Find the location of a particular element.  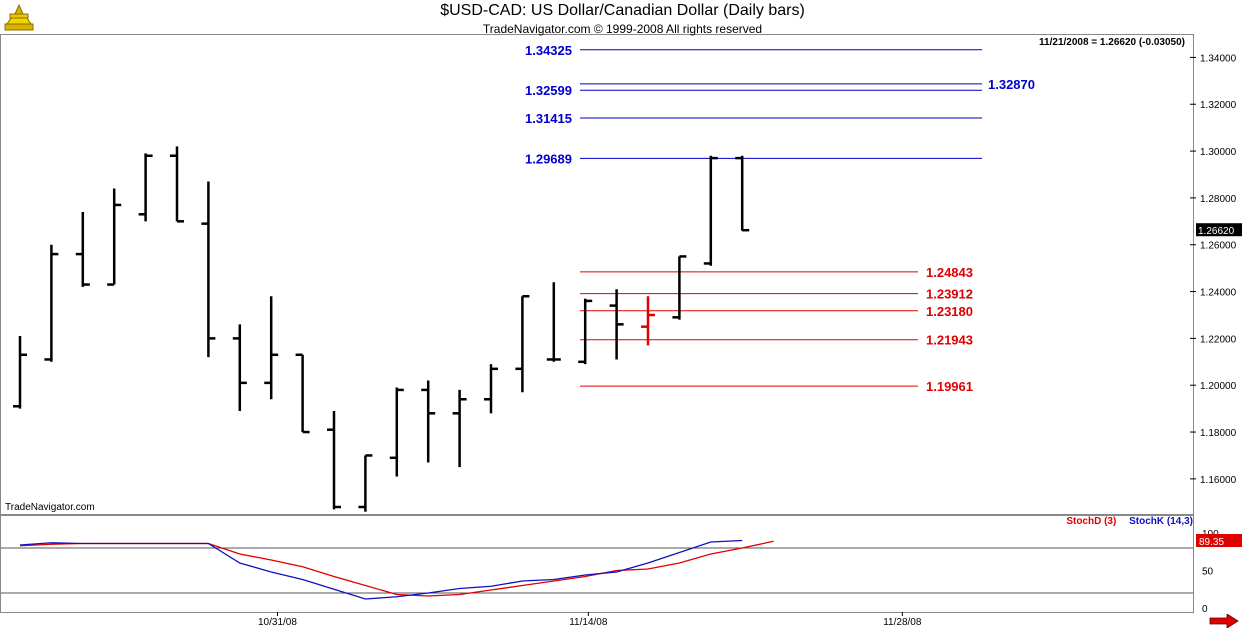

support-label: 1.24843 is located at coordinates (949, 272).